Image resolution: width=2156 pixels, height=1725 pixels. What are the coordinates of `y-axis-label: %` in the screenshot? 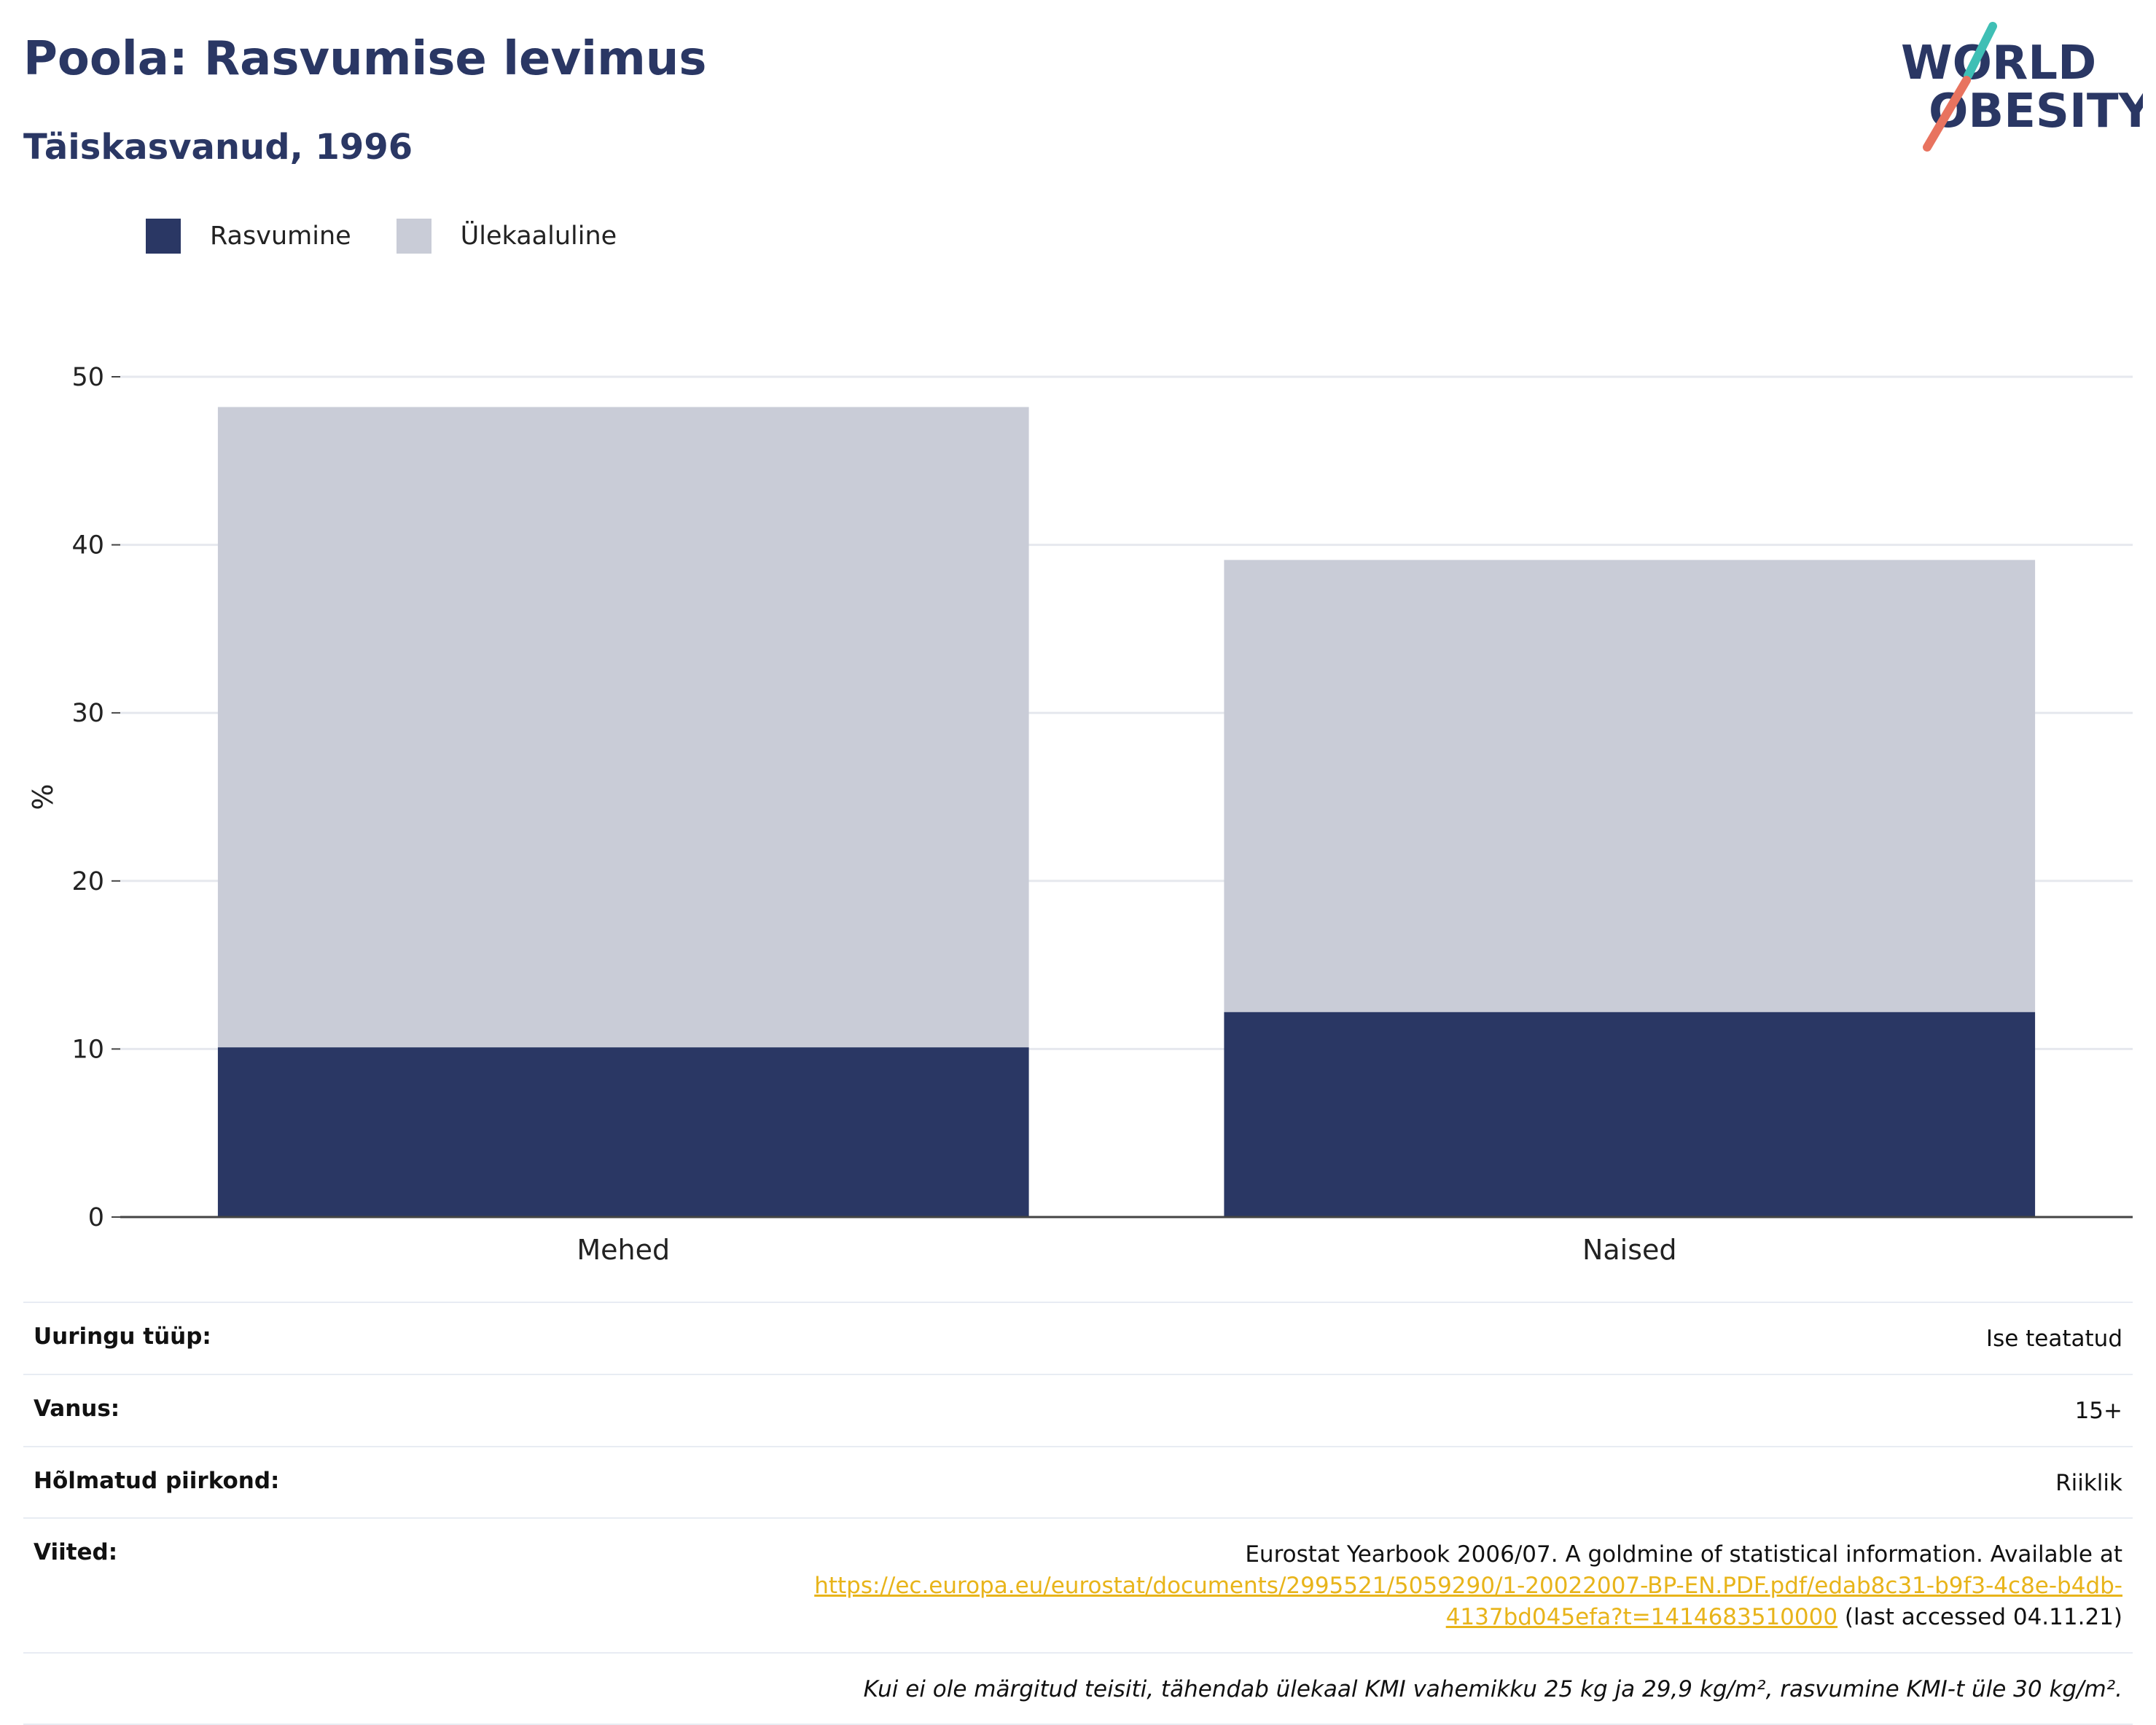 It's located at (43, 796).